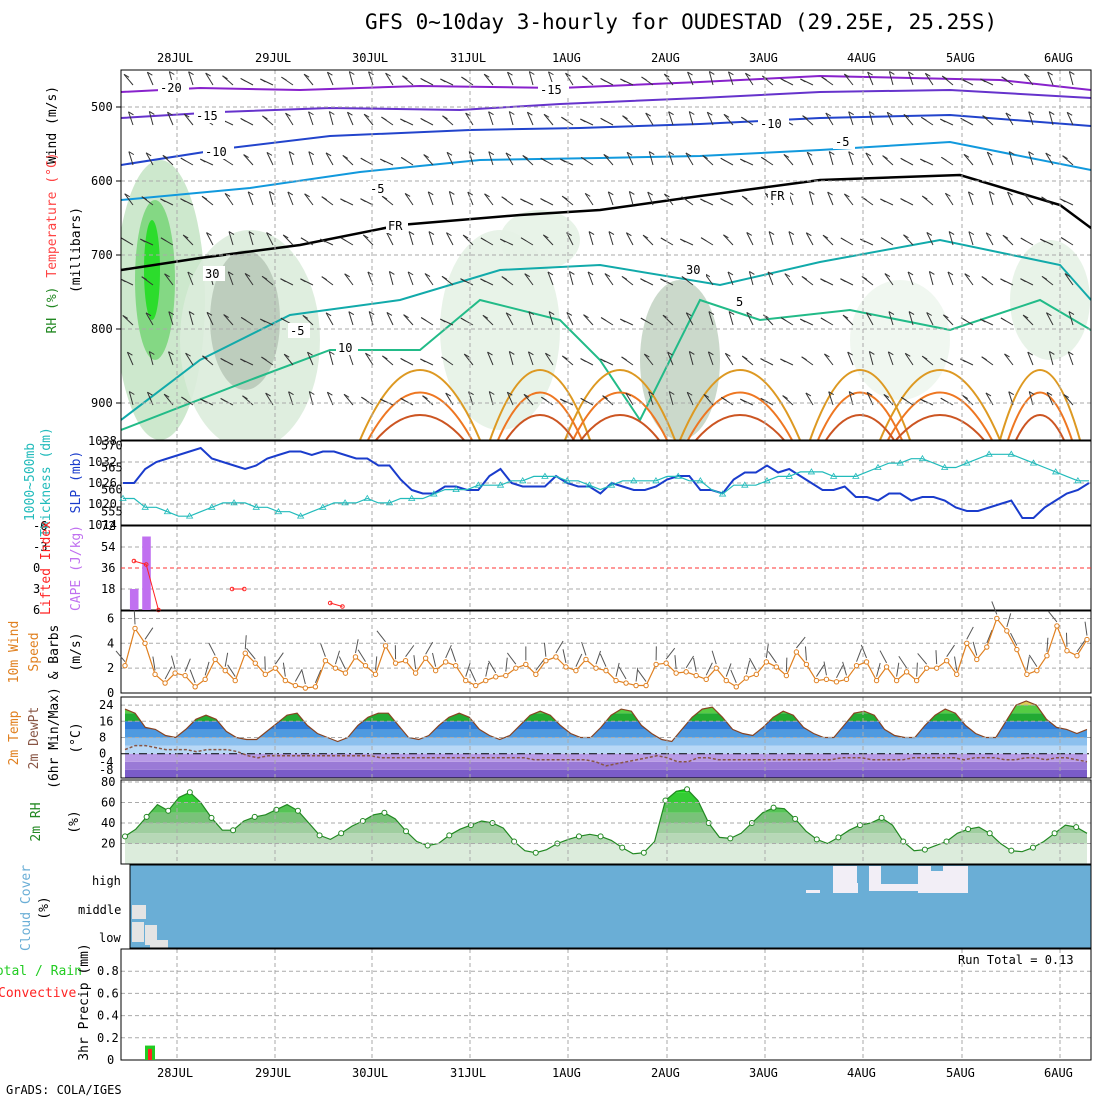 Image resolution: width=1100 pixels, height=1100 pixels. I want to click on cloud-low-block, so click(139, 912).